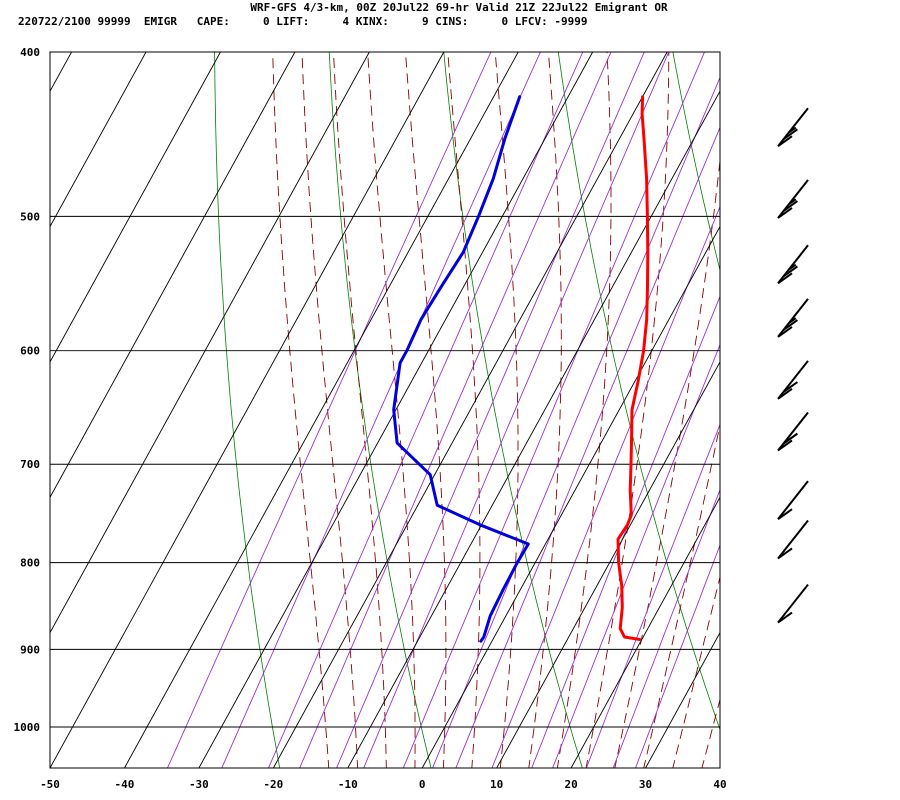  Describe the element at coordinates (461, 369) in the screenshot. I see `dewpoint-profile-line` at that location.